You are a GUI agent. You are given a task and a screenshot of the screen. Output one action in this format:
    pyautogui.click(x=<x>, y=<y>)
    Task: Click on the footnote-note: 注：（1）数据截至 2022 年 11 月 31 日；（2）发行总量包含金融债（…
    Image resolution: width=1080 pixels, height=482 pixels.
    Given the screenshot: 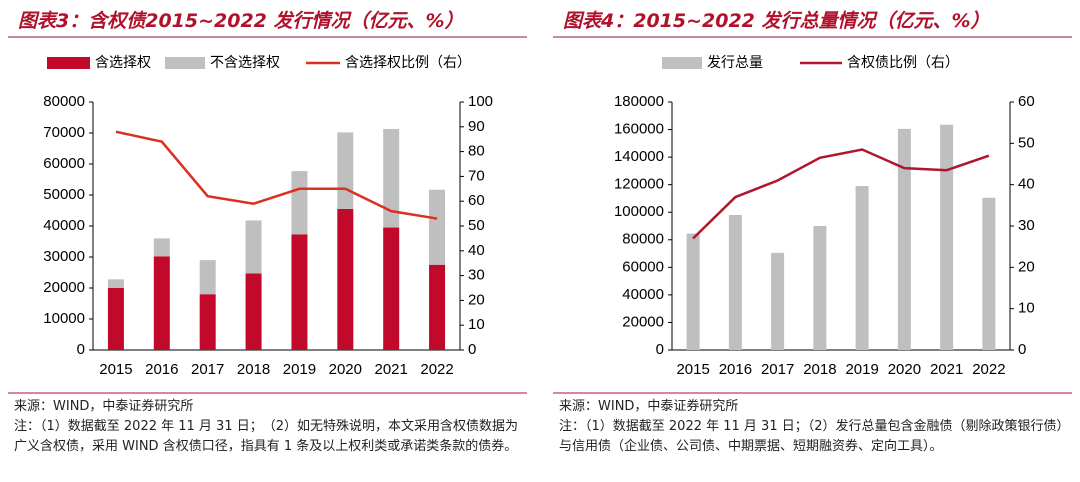 What is the action you would take?
    pyautogui.click(x=814, y=436)
    